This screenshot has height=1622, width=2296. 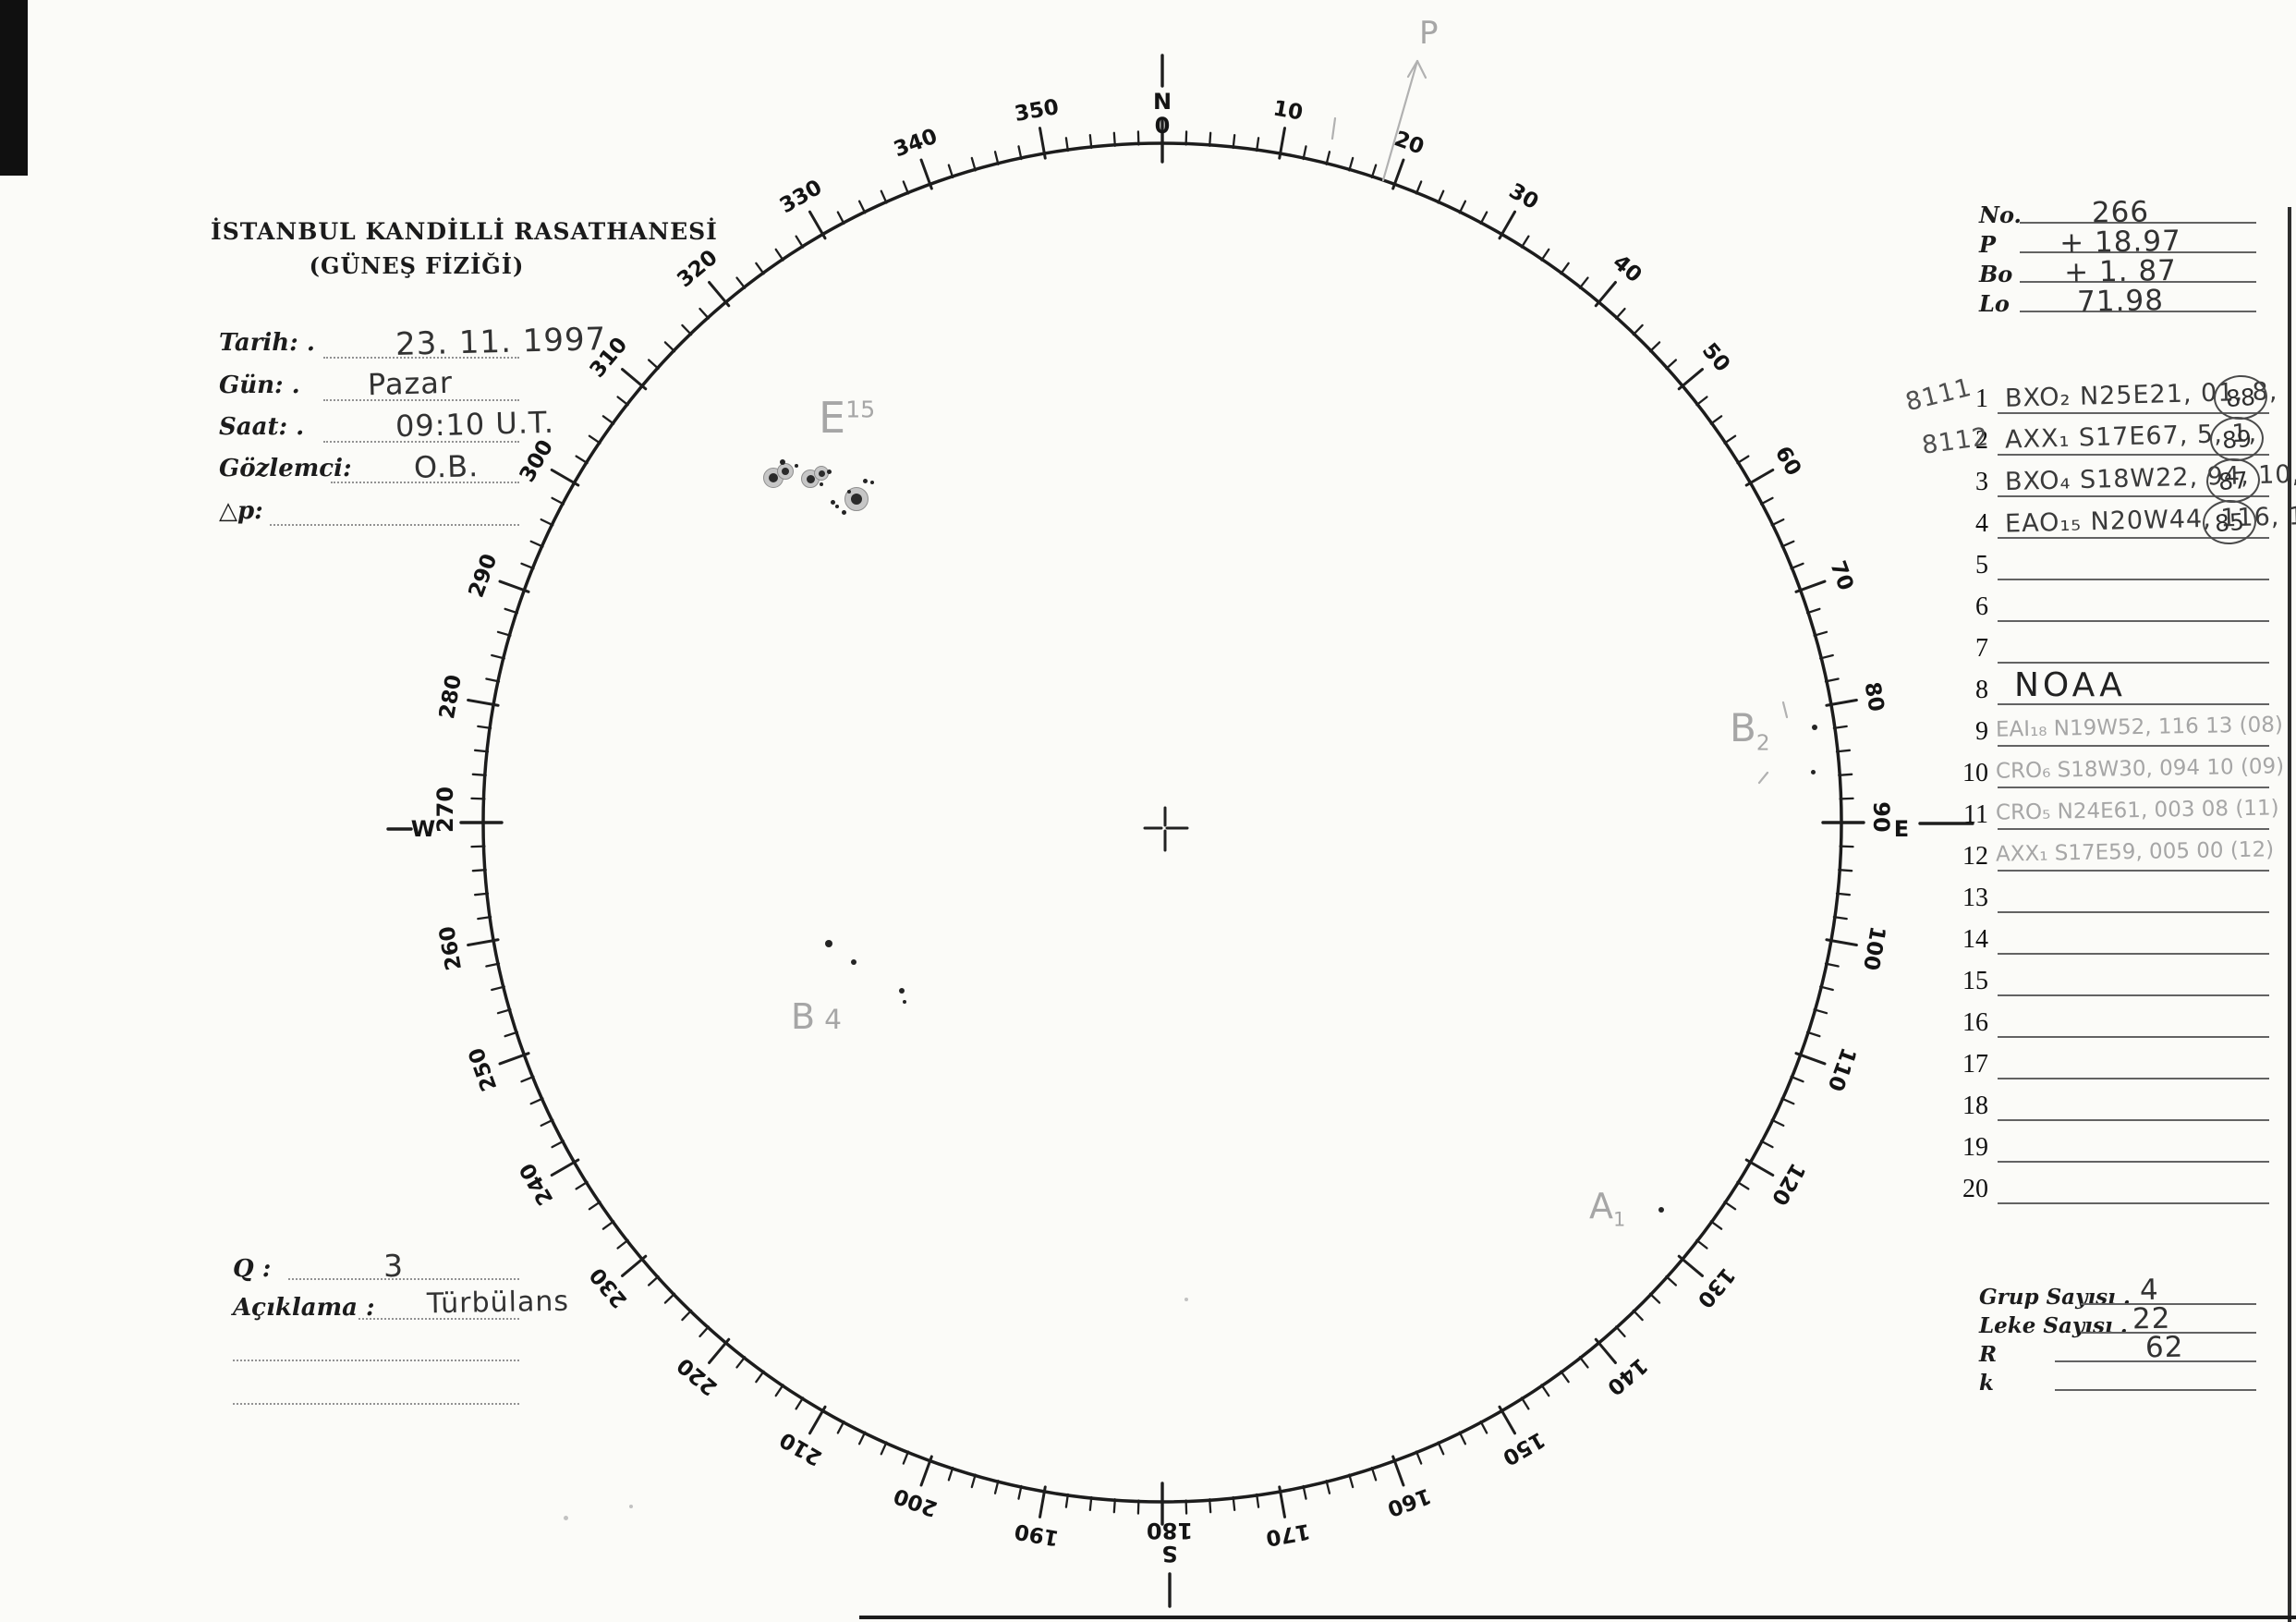 What do you see at coordinates (1743, 728) in the screenshot?
I see `group-label-b2-main: B` at bounding box center [1743, 728].